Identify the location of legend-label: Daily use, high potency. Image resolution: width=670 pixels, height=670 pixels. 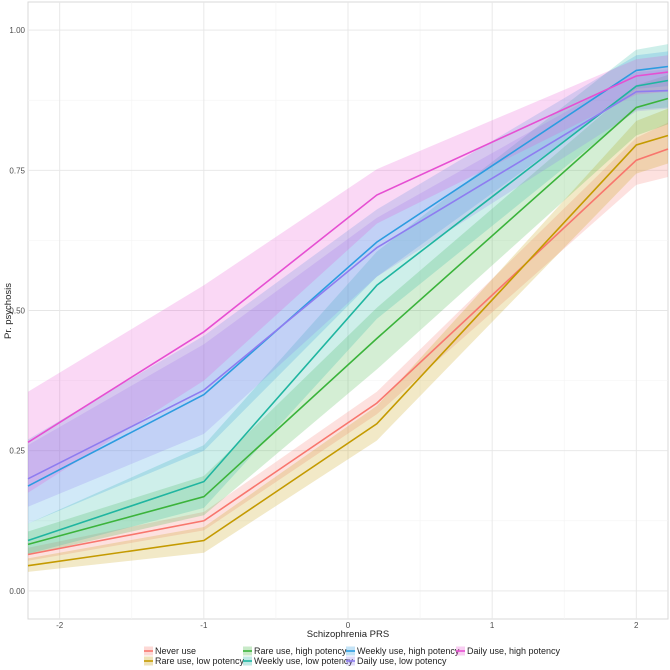
(514, 651).